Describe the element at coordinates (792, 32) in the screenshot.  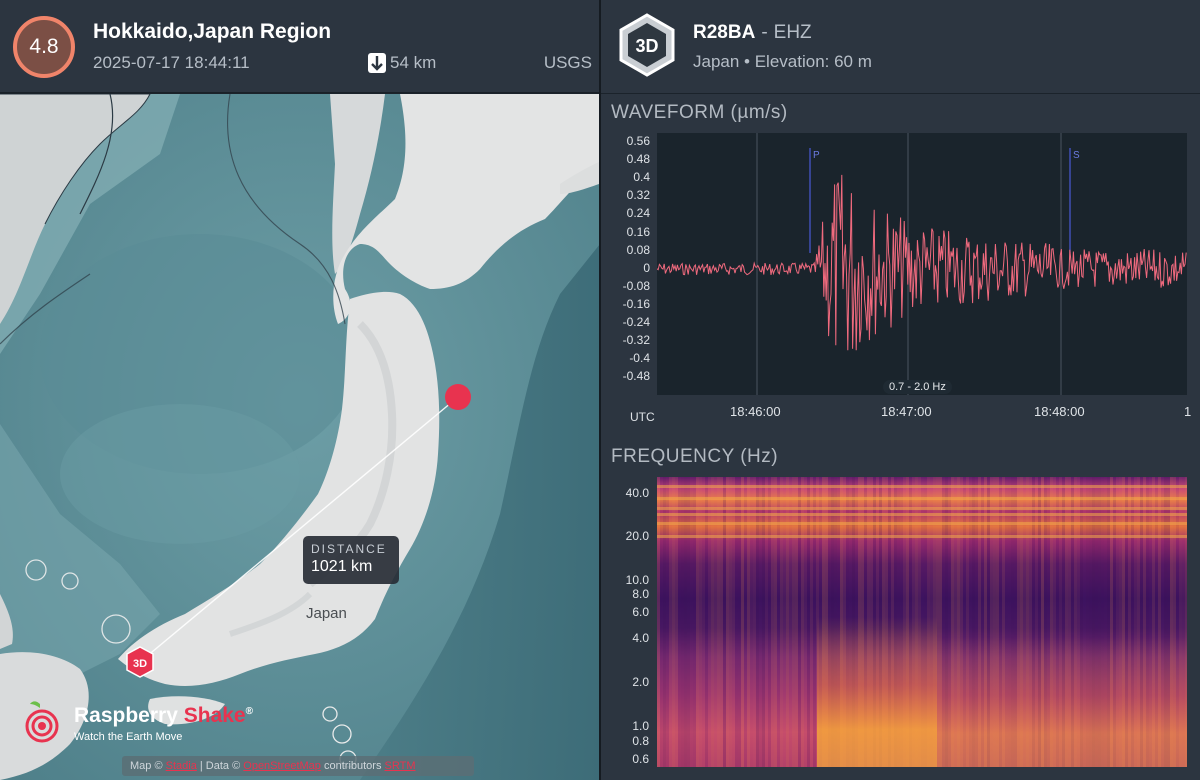
I see `station-channel: EHZ` at that location.